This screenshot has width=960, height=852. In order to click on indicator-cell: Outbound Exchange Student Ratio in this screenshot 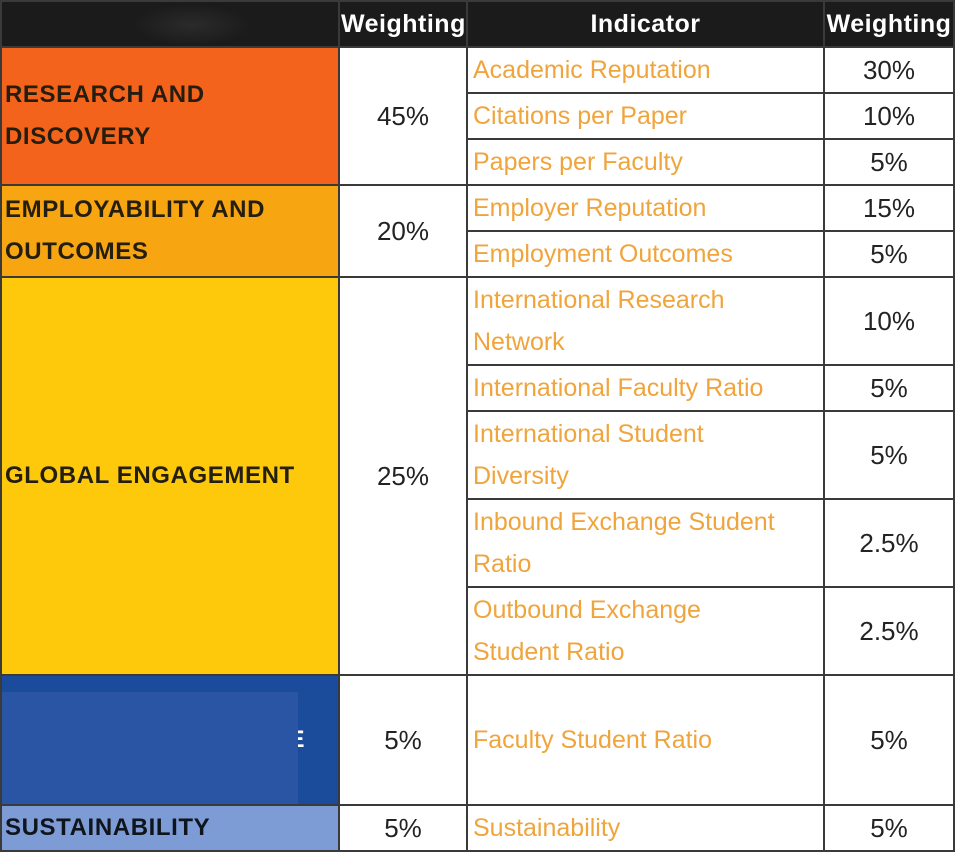, I will do `click(645, 631)`.